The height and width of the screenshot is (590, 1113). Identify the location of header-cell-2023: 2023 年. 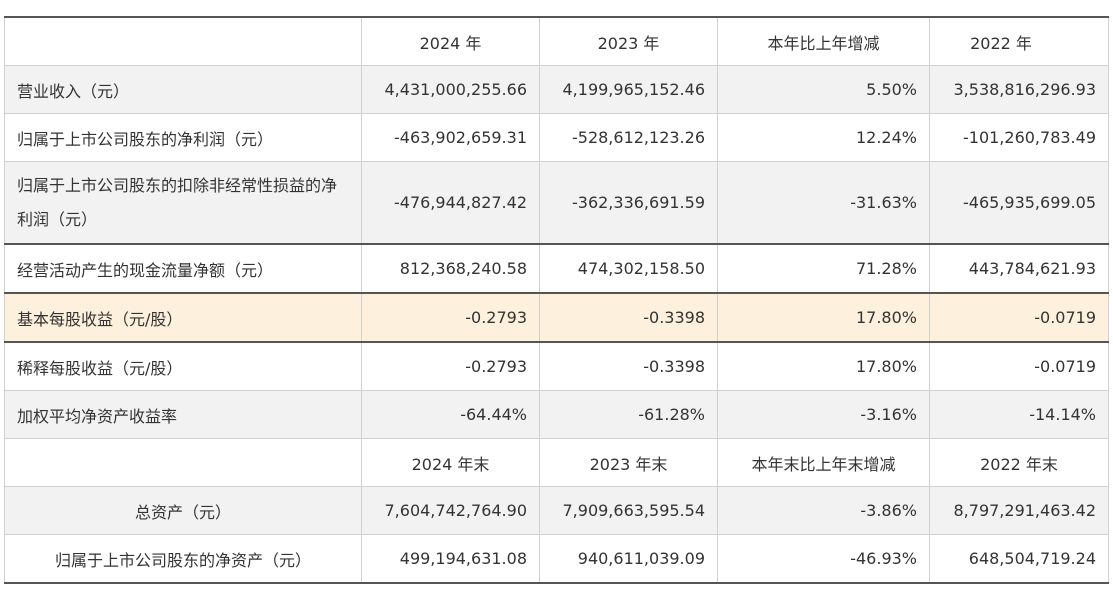
(628, 41).